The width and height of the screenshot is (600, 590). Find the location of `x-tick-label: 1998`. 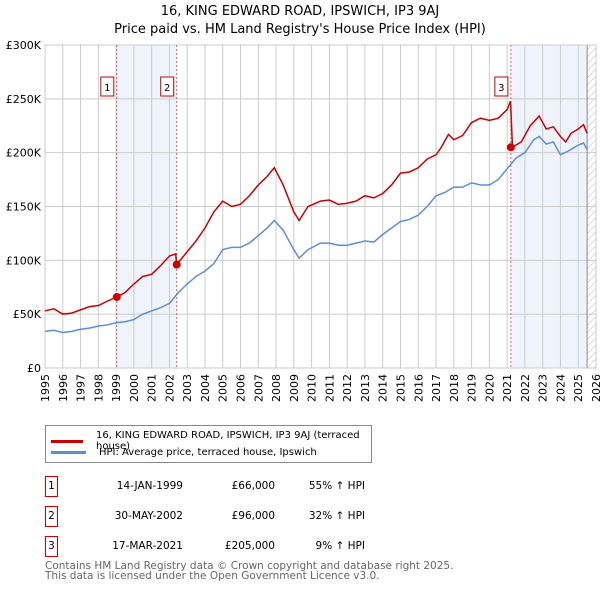

x-tick-label: 1998 is located at coordinates (98, 388).